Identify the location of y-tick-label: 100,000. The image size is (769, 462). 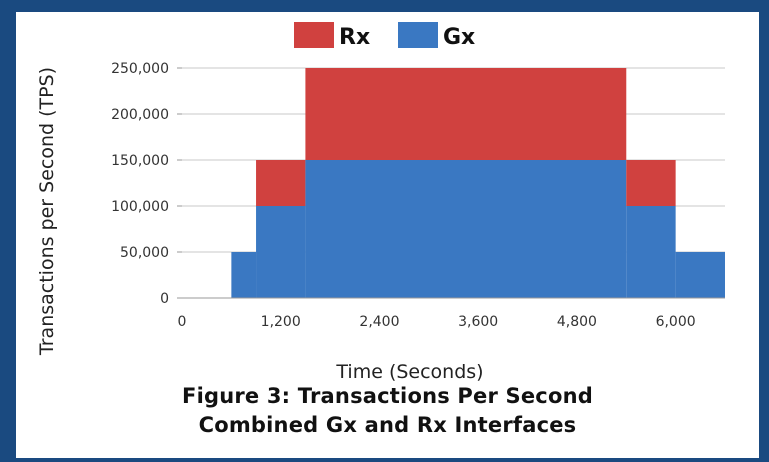
(140, 207).